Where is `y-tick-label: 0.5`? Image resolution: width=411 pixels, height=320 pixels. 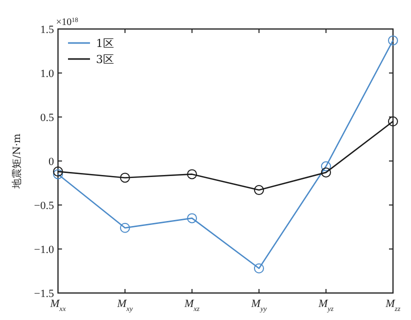
y-tick-label: 0.5 is located at coordinates (47, 118).